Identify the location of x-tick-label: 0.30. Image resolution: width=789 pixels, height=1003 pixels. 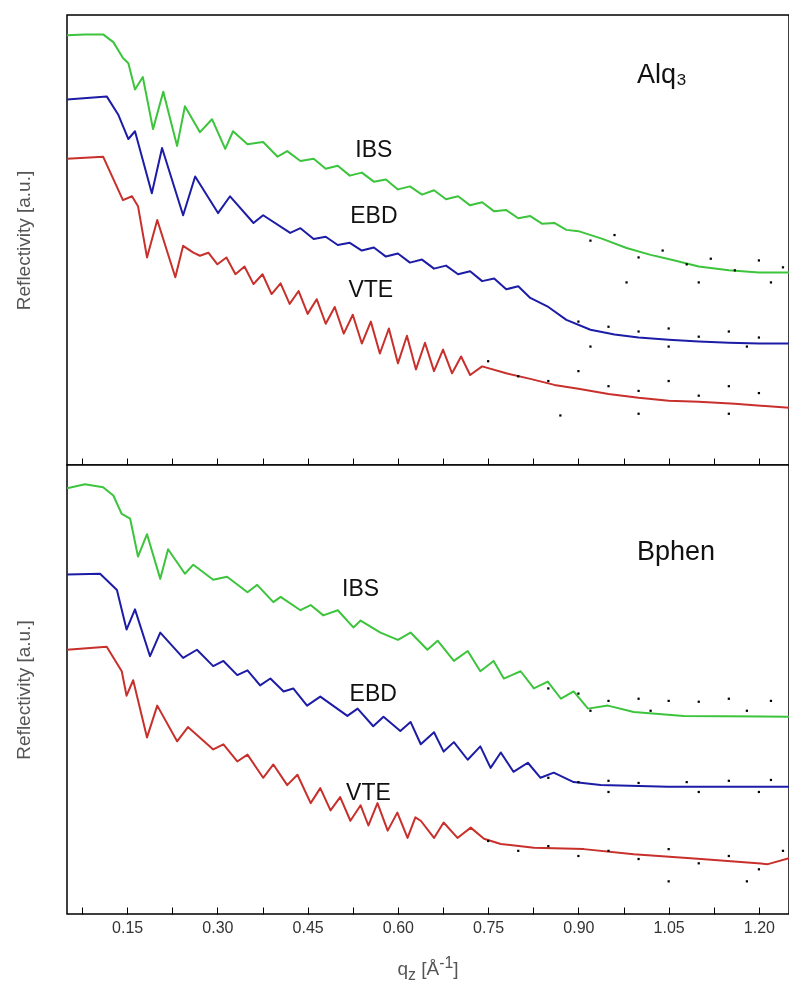
(218, 927).